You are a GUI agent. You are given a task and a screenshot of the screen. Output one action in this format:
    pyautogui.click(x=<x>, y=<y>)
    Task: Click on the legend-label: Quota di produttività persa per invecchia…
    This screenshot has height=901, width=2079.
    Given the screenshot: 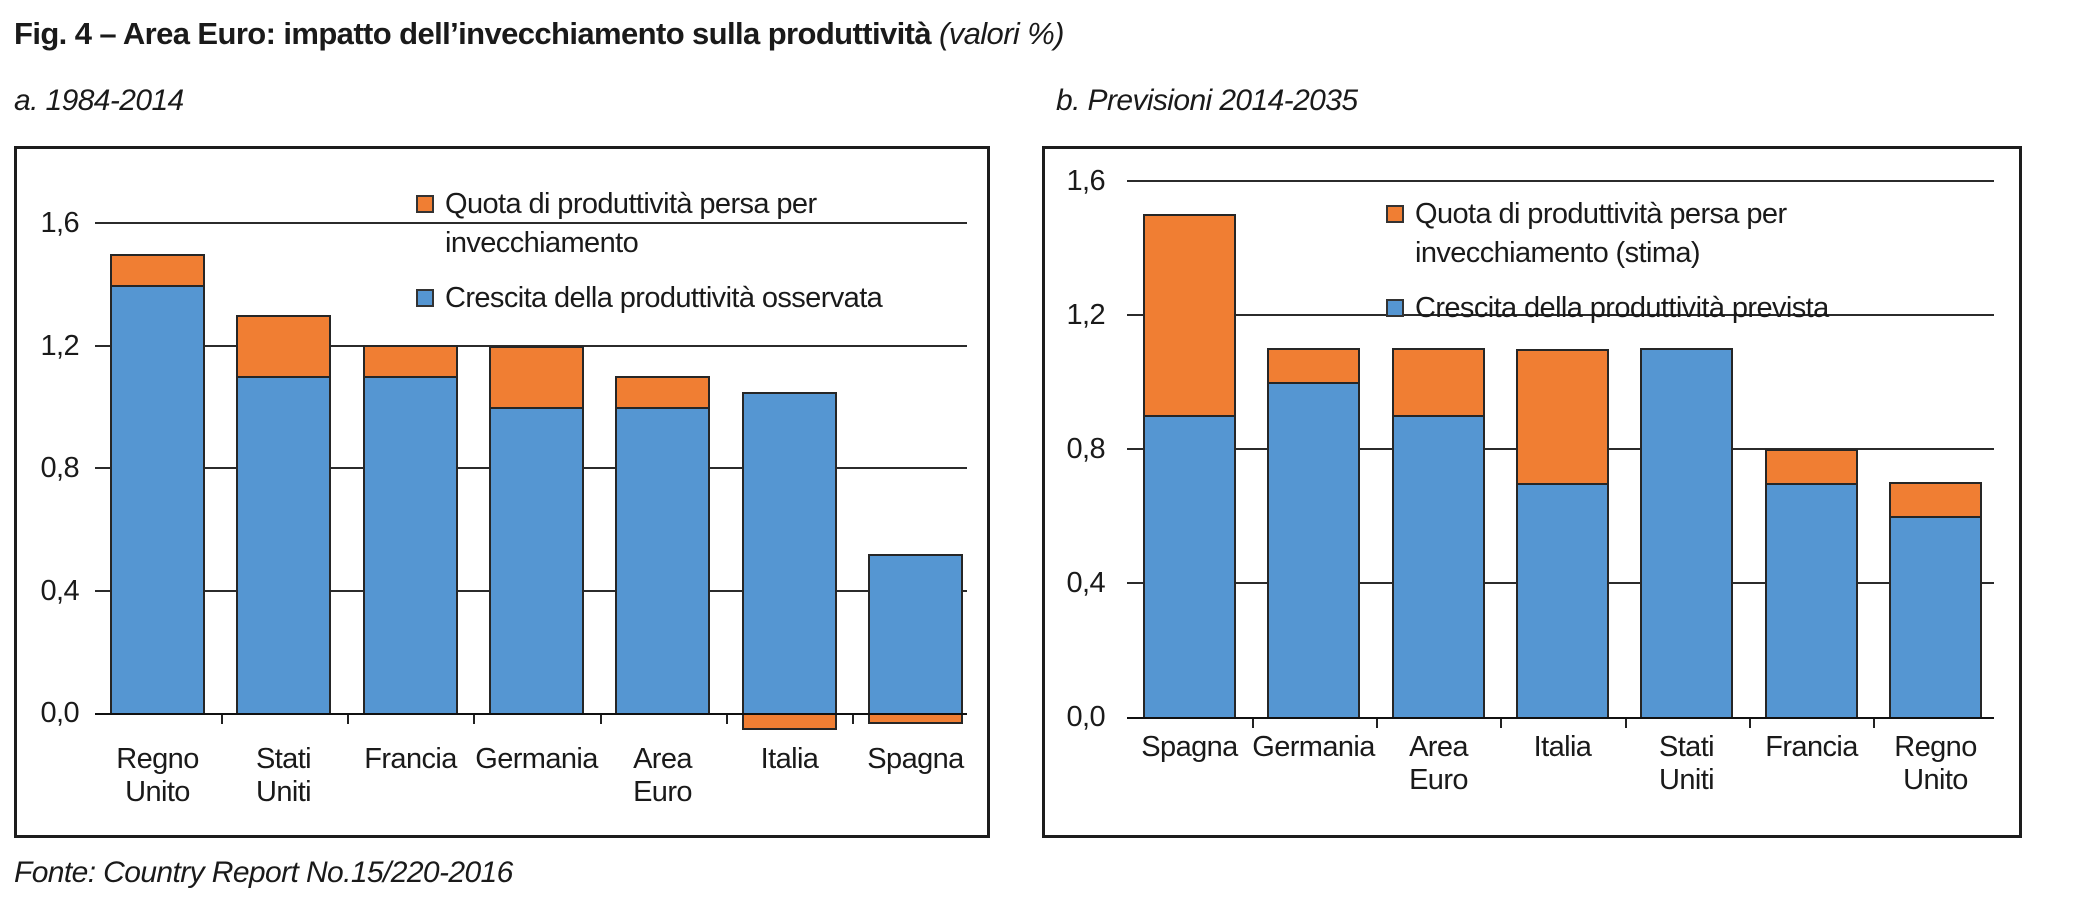 What is the action you would take?
    pyautogui.click(x=663, y=224)
    